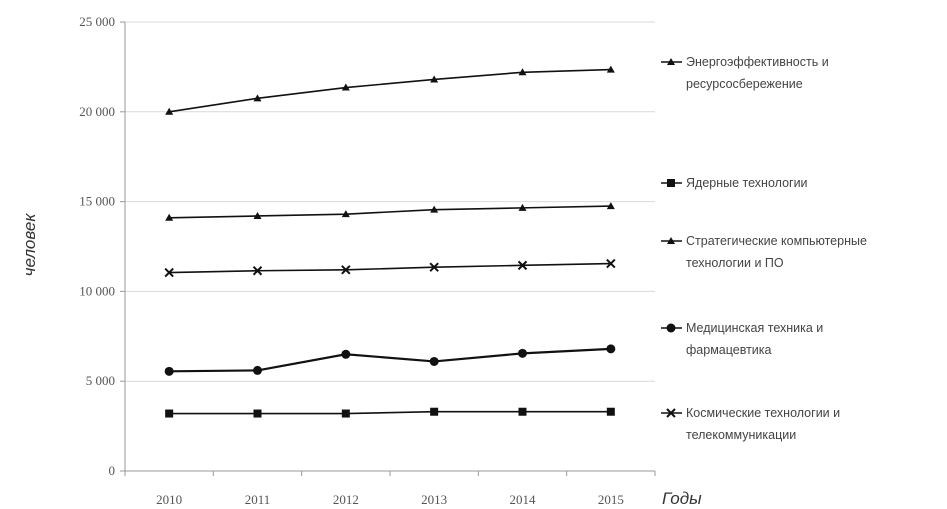 The width and height of the screenshot is (947, 509). Describe the element at coordinates (744, 84) in the screenshot. I see `legend-label: ресурсосбережение` at that location.